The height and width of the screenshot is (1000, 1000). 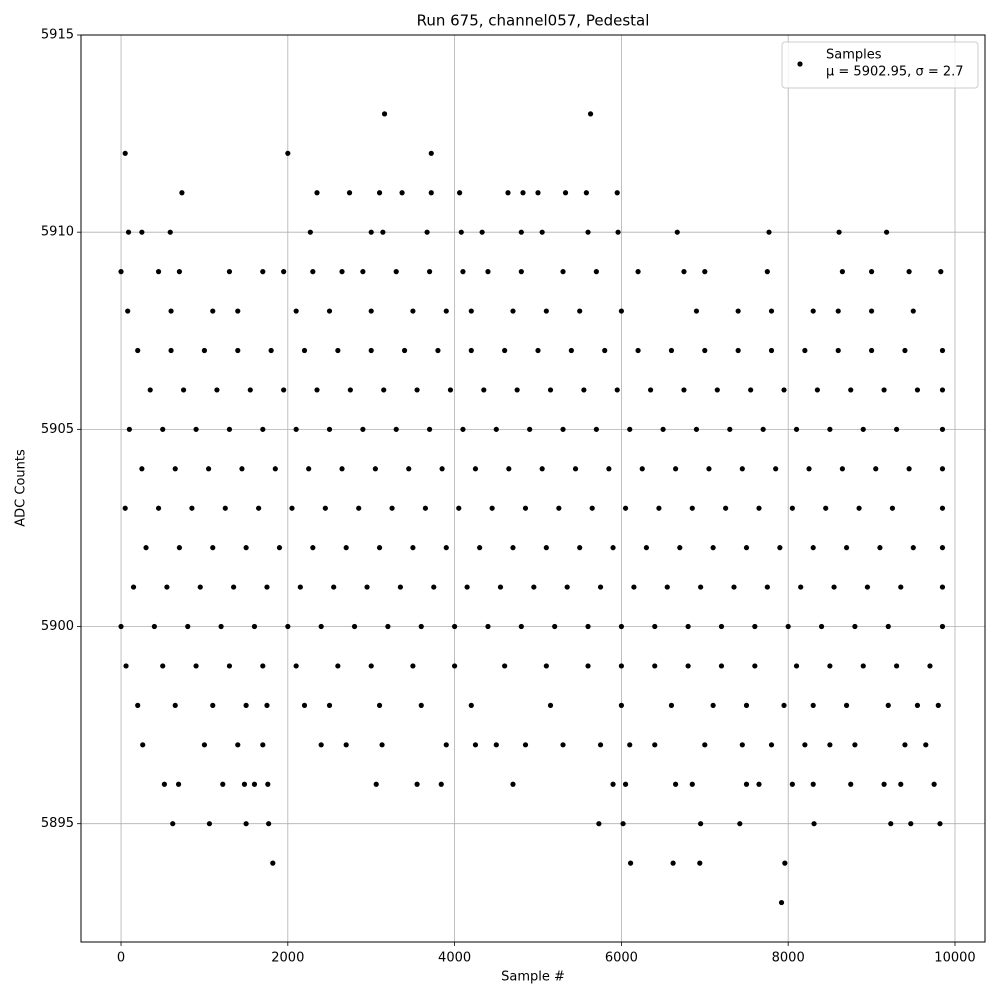 What do you see at coordinates (454, 958) in the screenshot?
I see `x-tick-label: 4000` at bounding box center [454, 958].